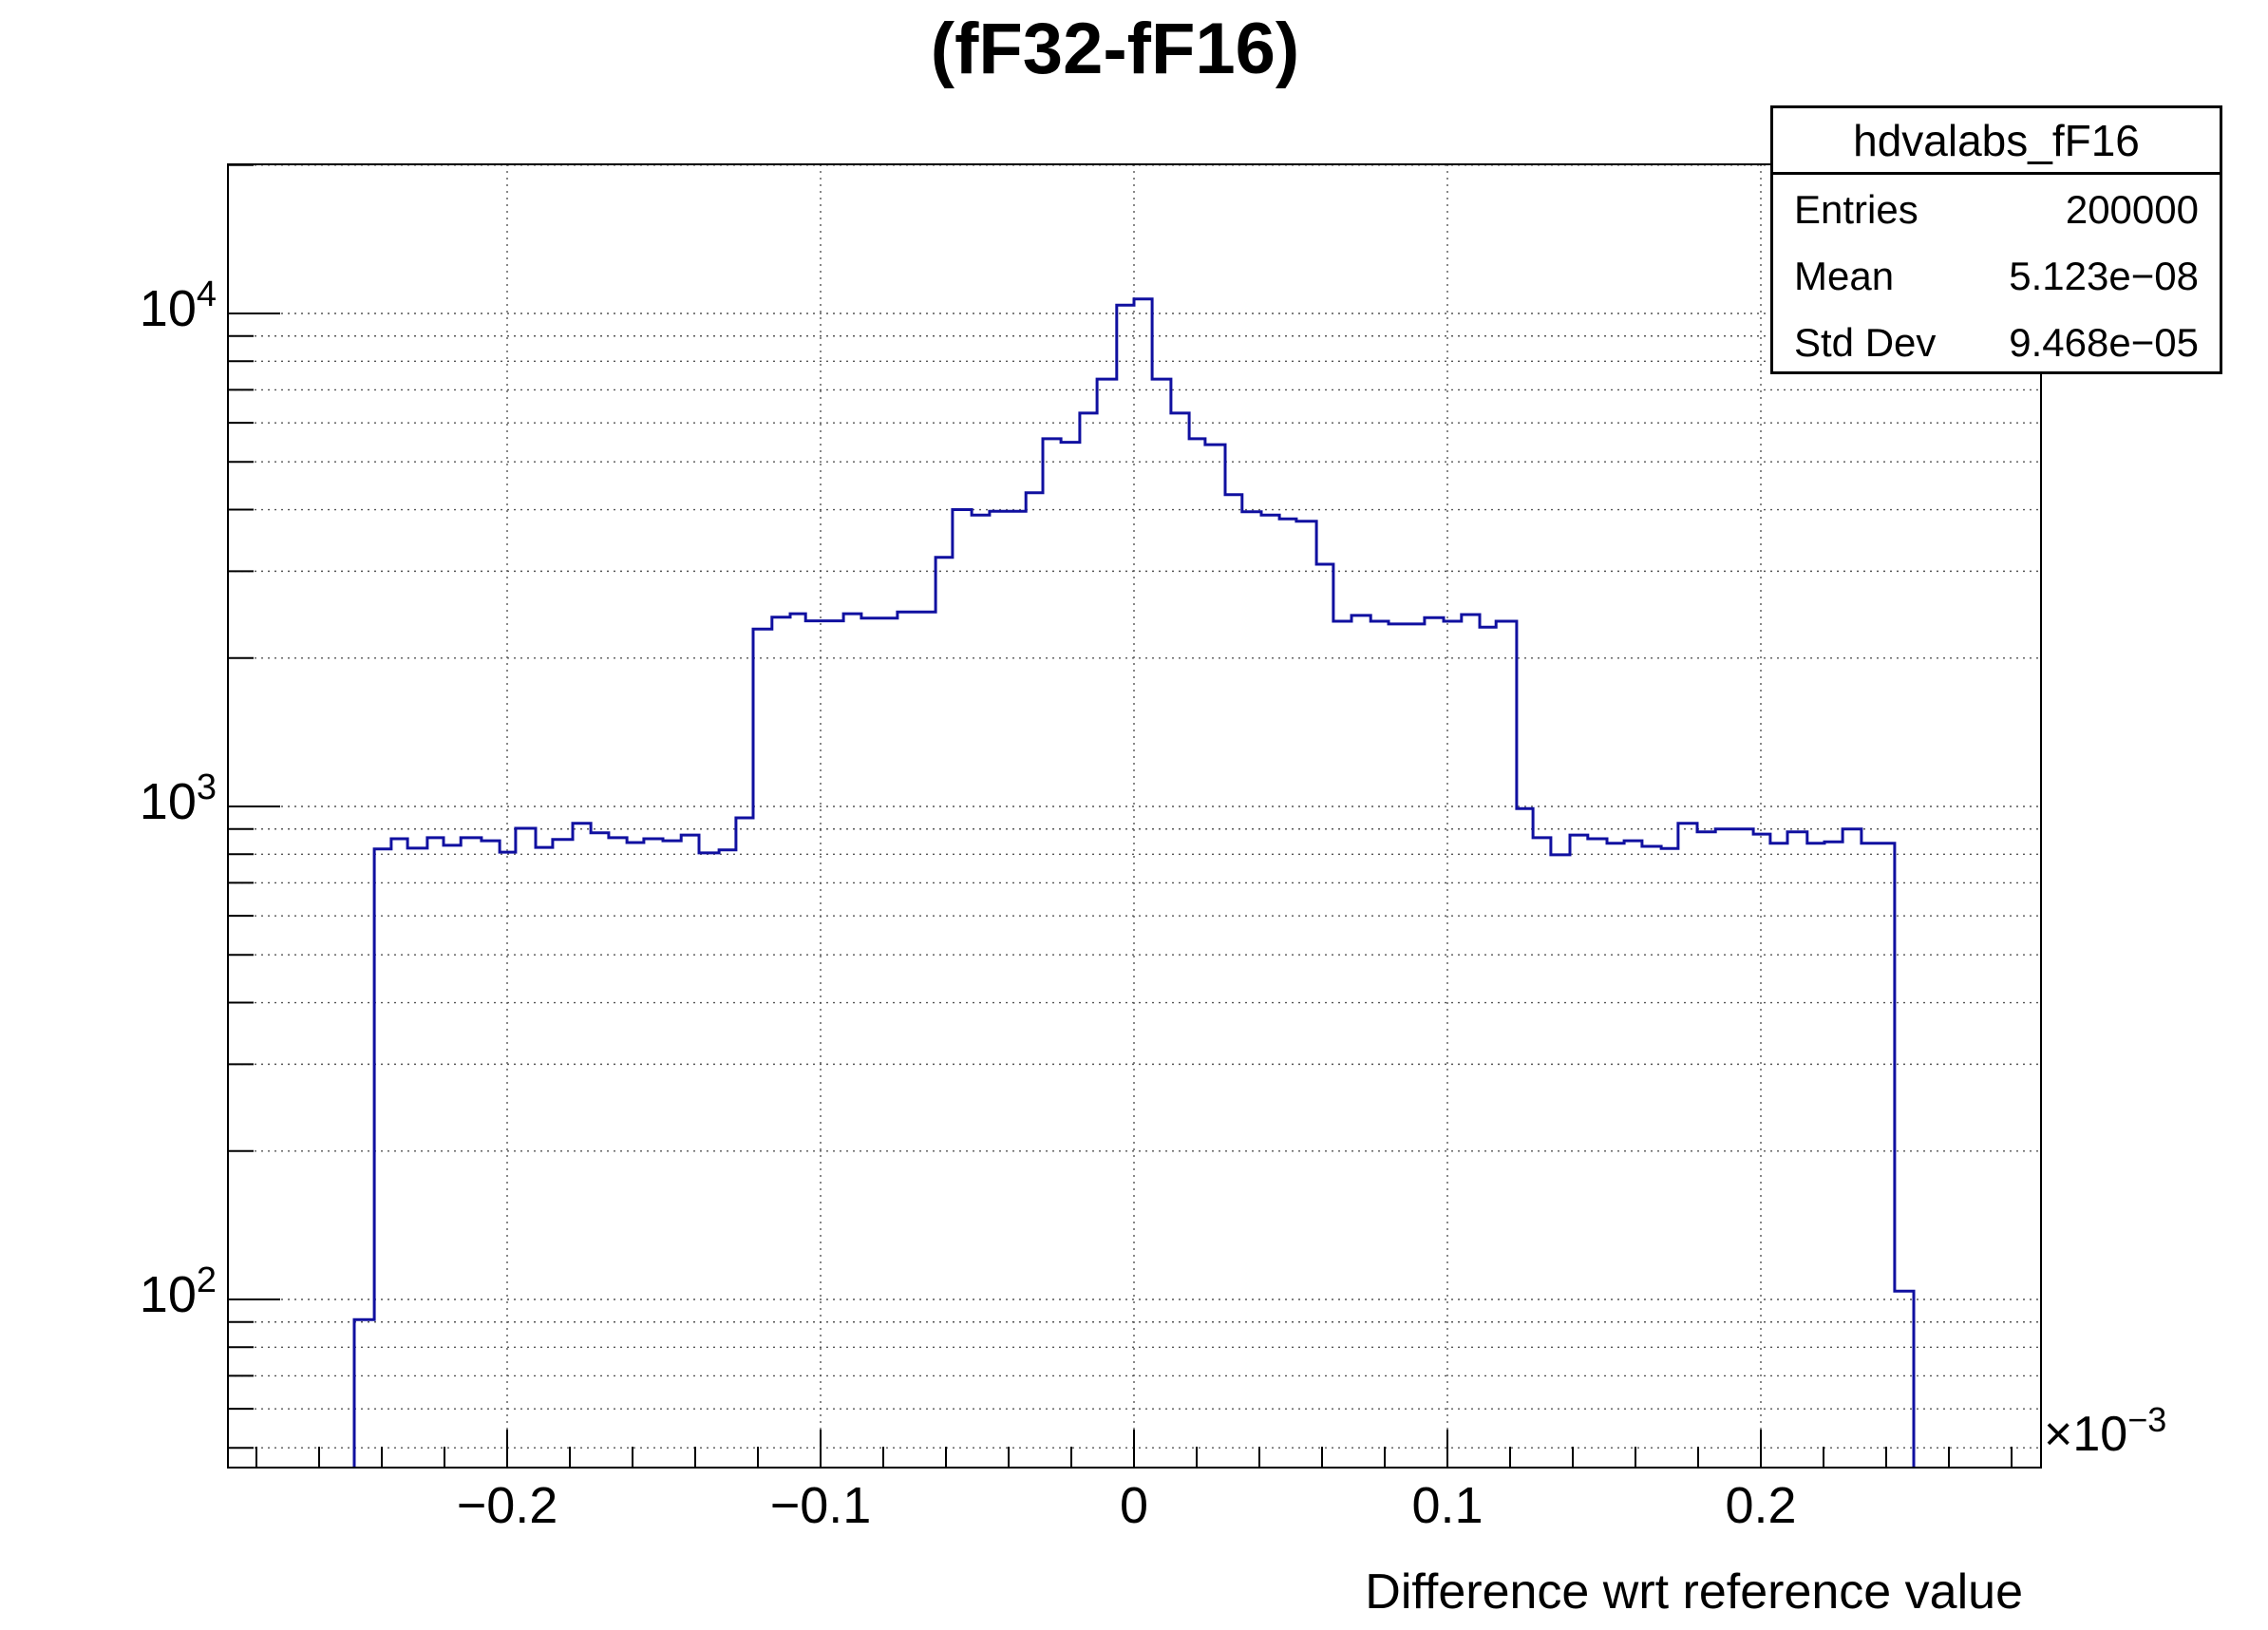 This screenshot has width=2268, height=1630. What do you see at coordinates (1447, 1505) in the screenshot?
I see `x-tick-label-01: 0.1` at bounding box center [1447, 1505].